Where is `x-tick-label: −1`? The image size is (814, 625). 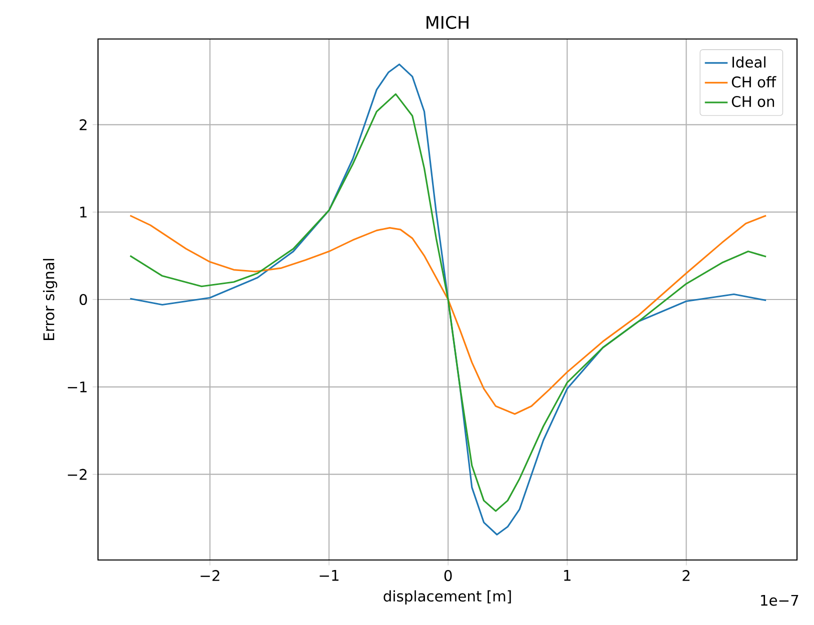 x-tick-label: −1 is located at coordinates (329, 575).